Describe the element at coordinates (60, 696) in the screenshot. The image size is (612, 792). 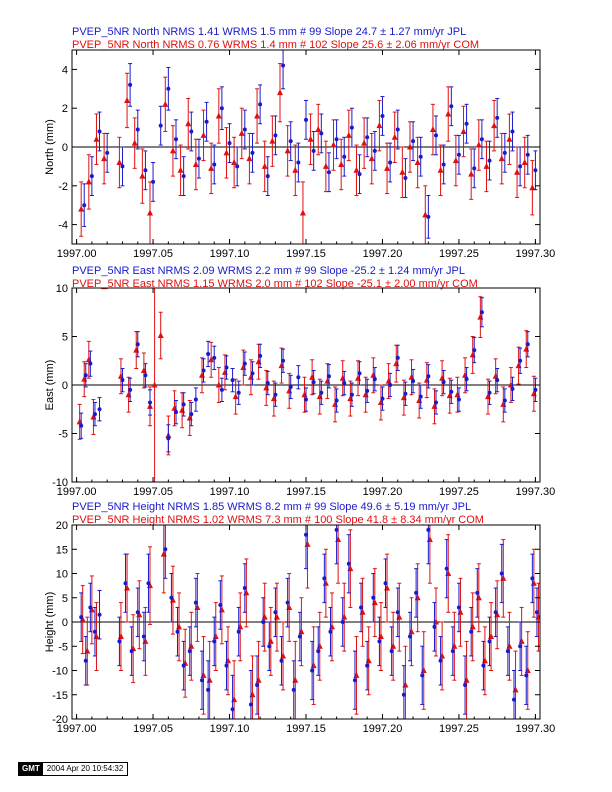
I see `y-tick-label: -15` at that location.